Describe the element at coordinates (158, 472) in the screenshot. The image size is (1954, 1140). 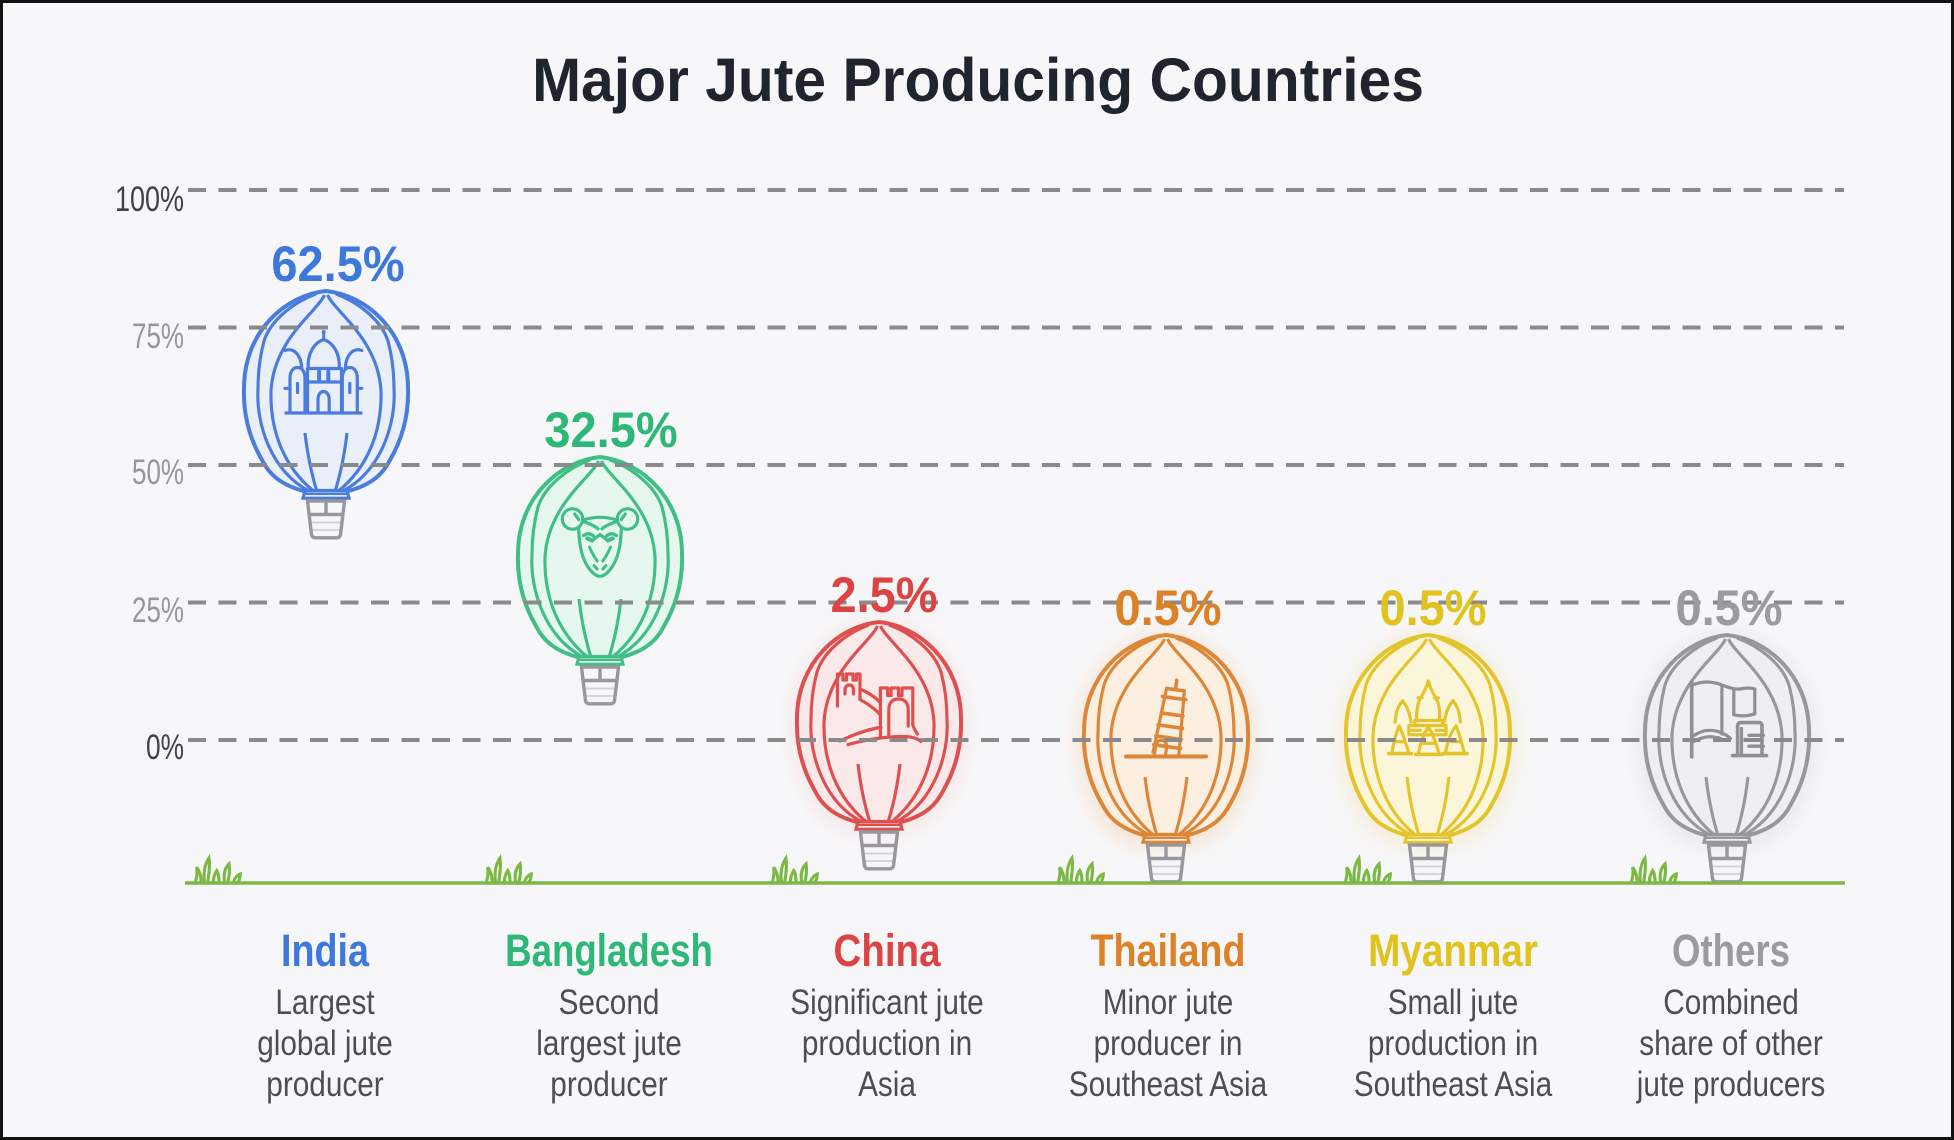
I see `svg-text: 50%` at that location.